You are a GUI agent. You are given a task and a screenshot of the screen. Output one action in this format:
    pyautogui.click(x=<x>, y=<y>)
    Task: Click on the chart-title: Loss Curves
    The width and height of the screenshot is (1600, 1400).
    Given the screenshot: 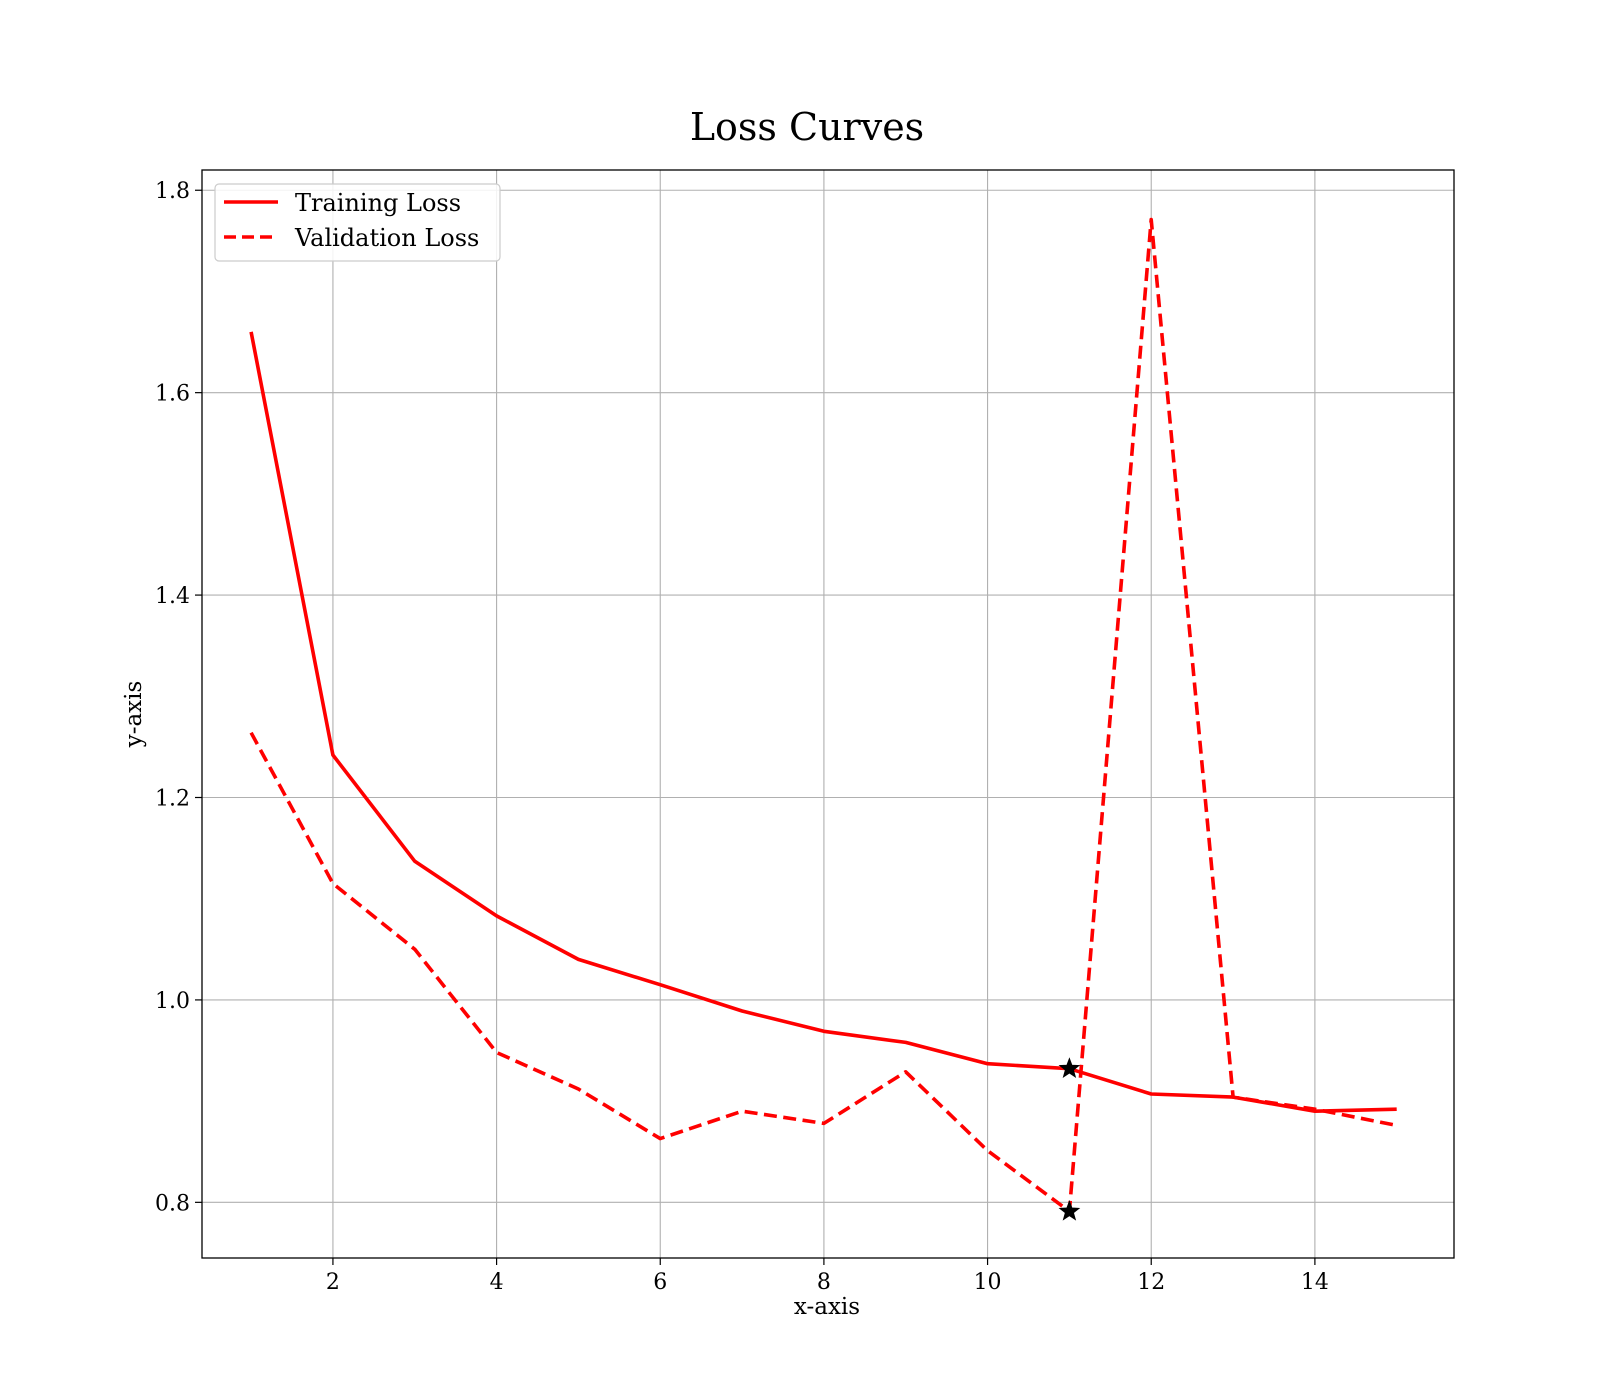 What is the action you would take?
    pyautogui.click(x=807, y=127)
    